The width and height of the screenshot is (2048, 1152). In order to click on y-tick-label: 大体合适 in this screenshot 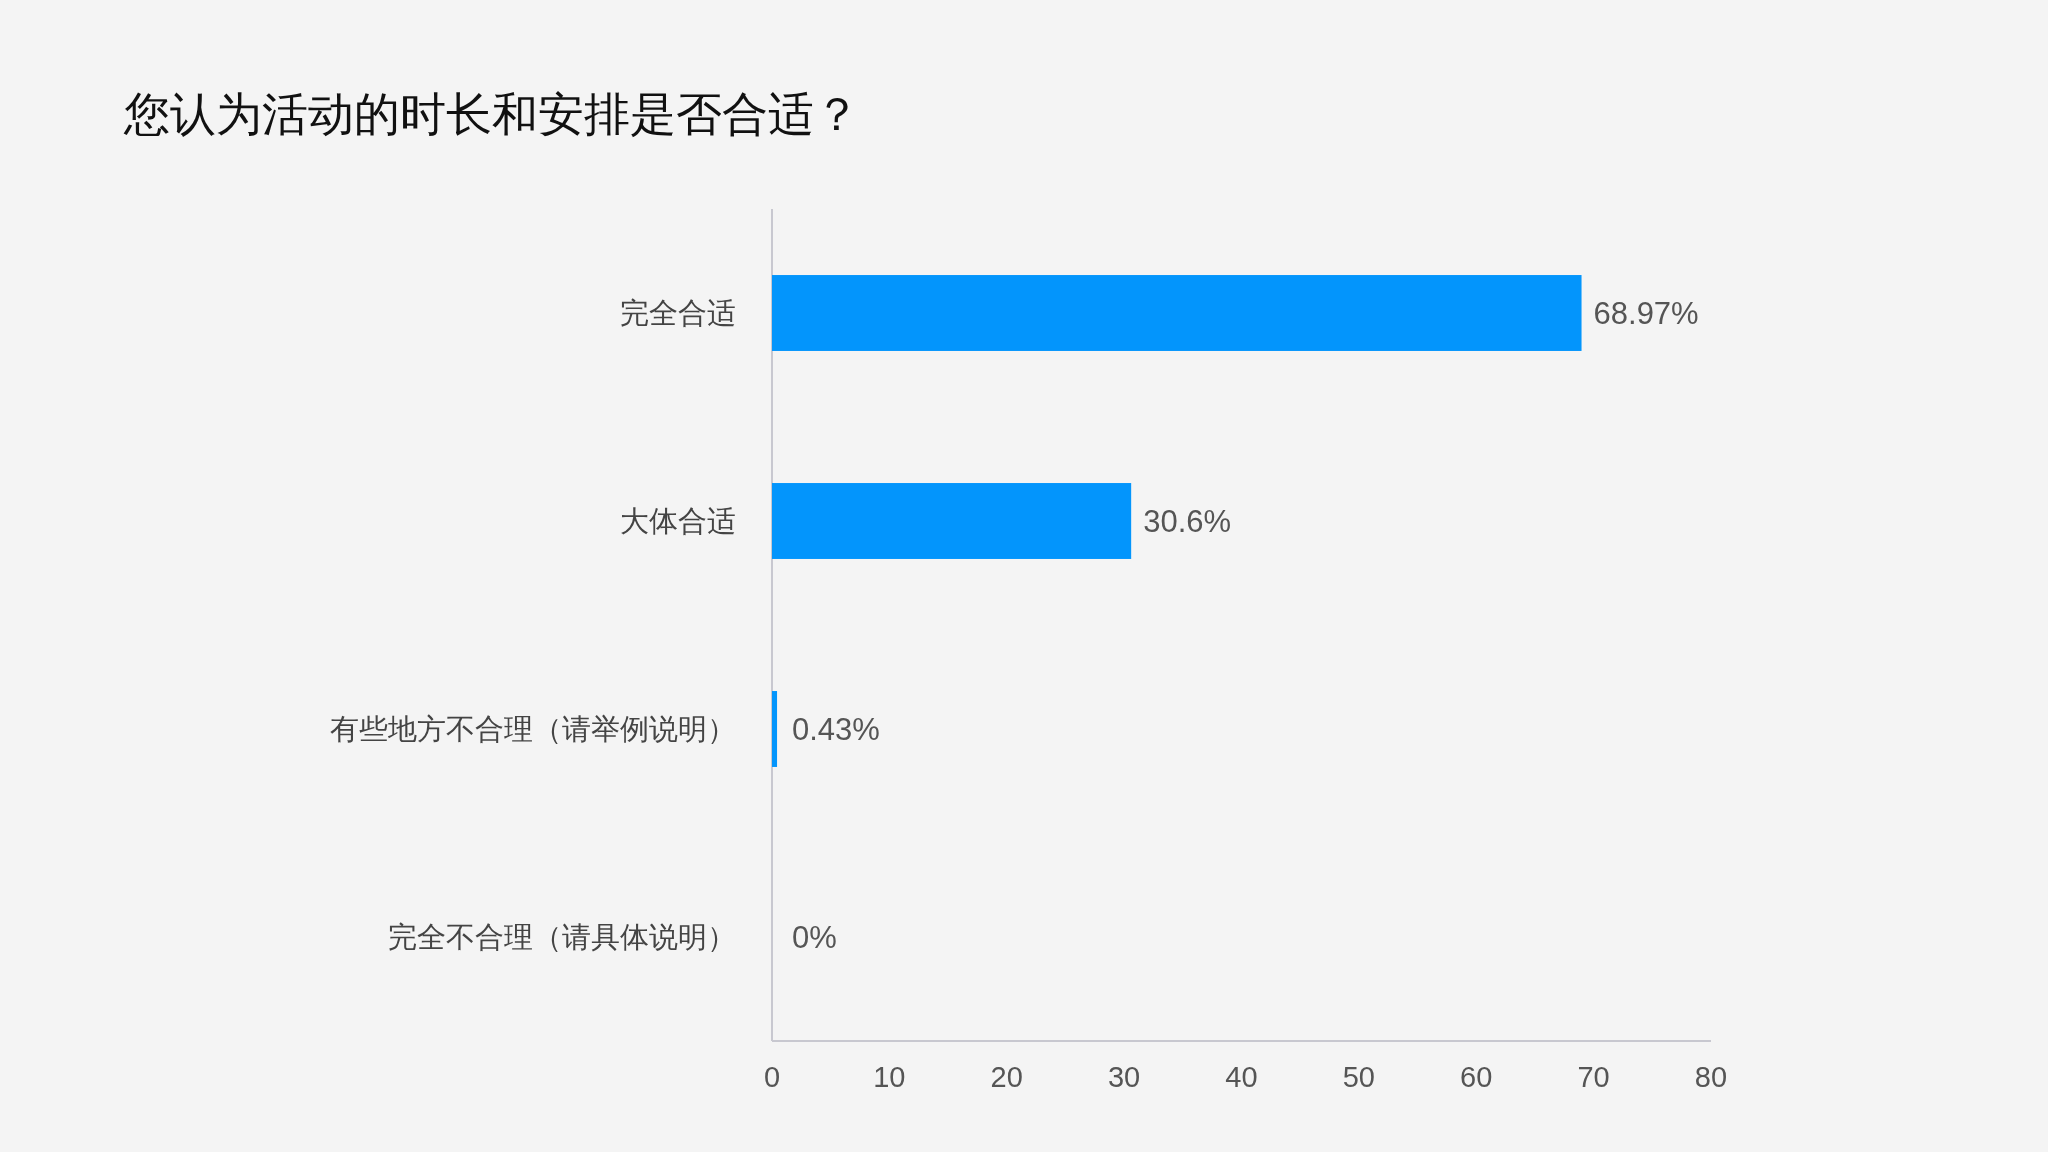, I will do `click(678, 521)`.